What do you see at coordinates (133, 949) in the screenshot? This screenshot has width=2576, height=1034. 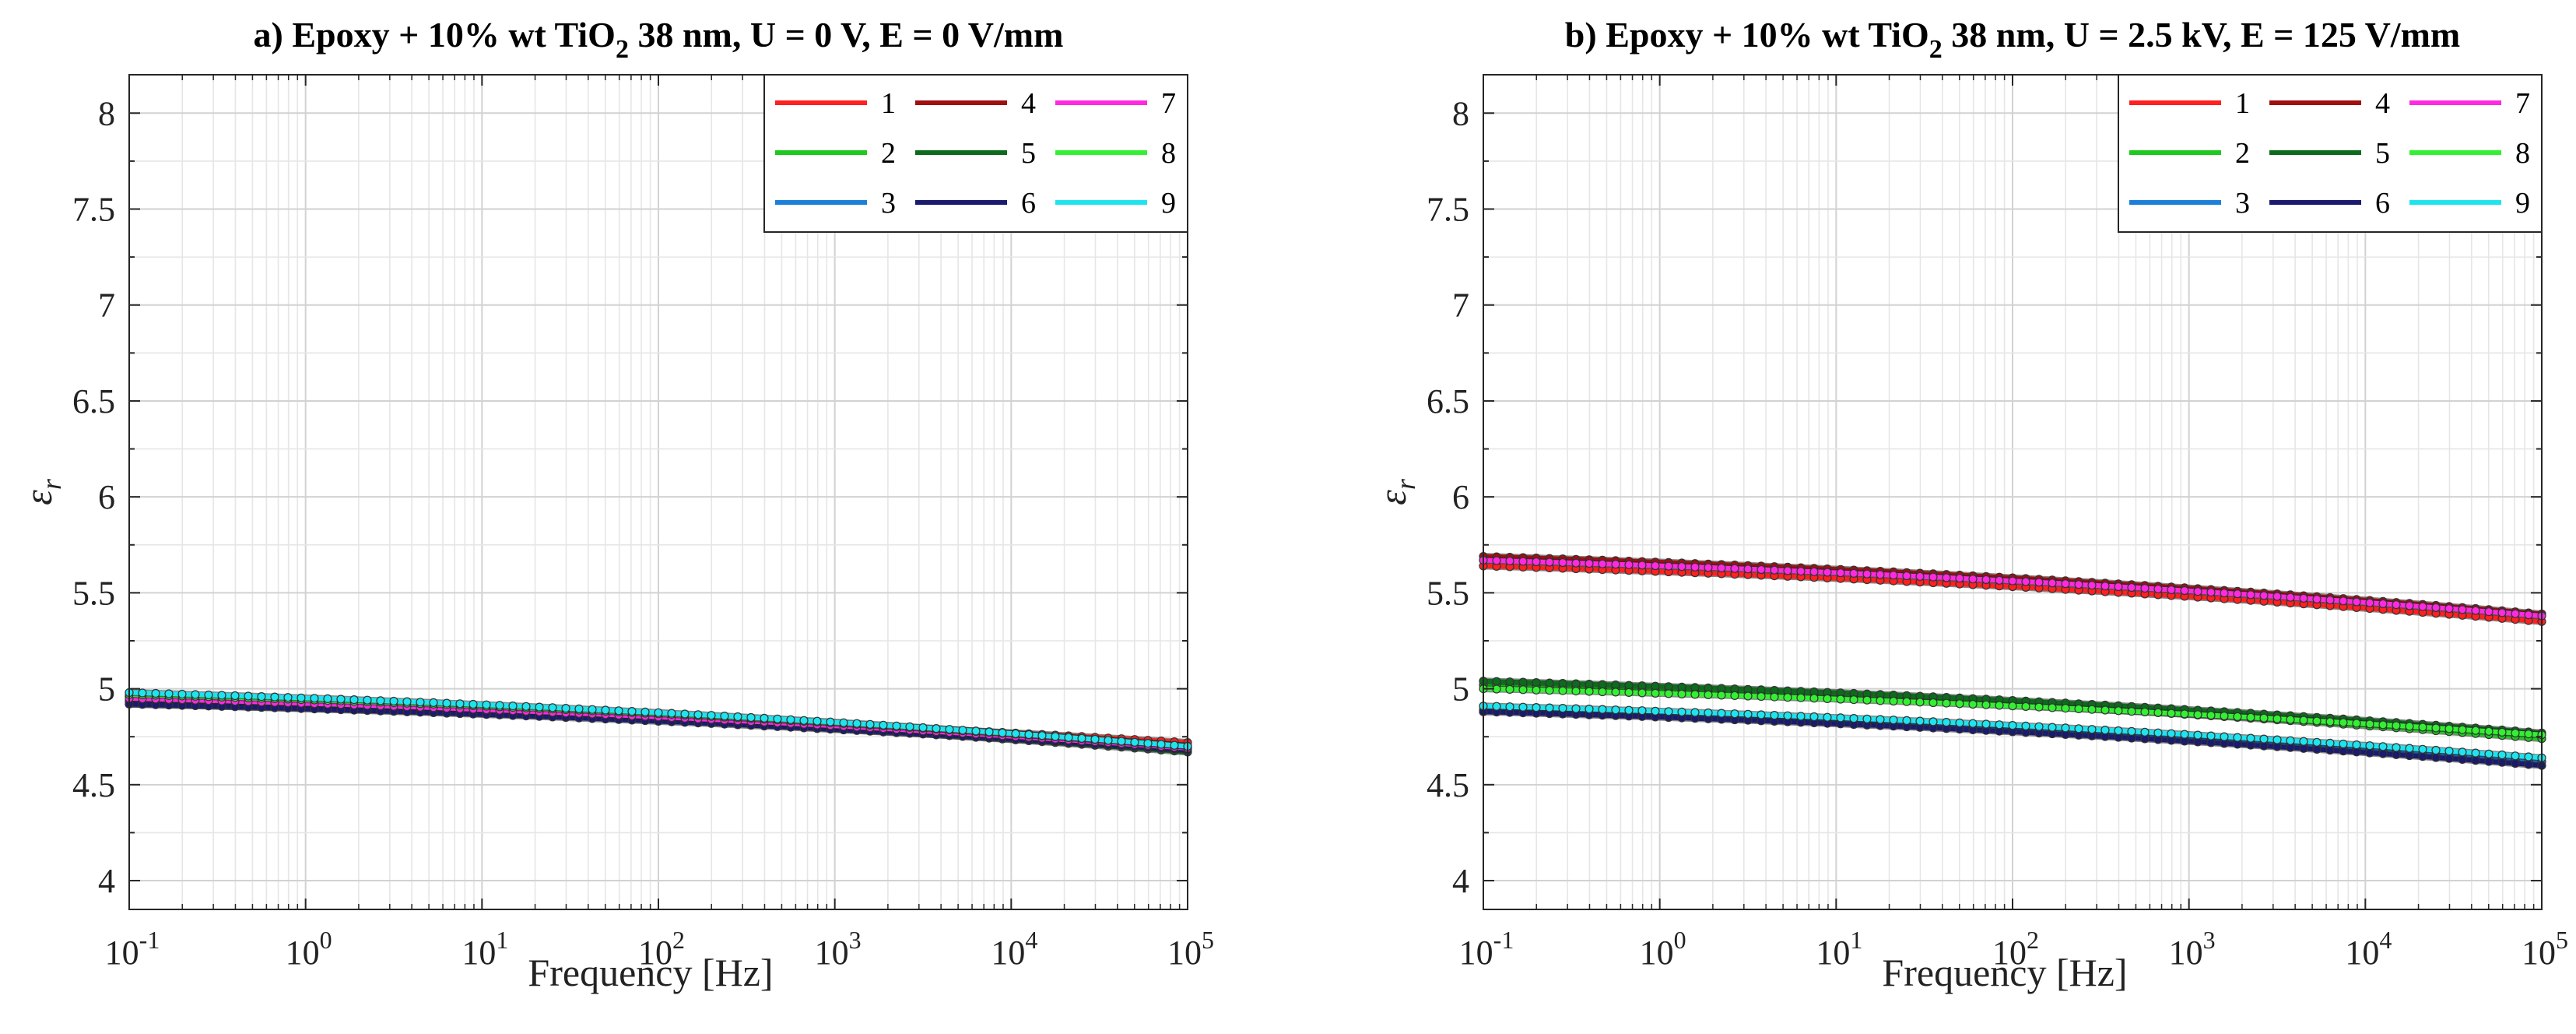 I see `x-tick-label: 10⁻¹` at bounding box center [133, 949].